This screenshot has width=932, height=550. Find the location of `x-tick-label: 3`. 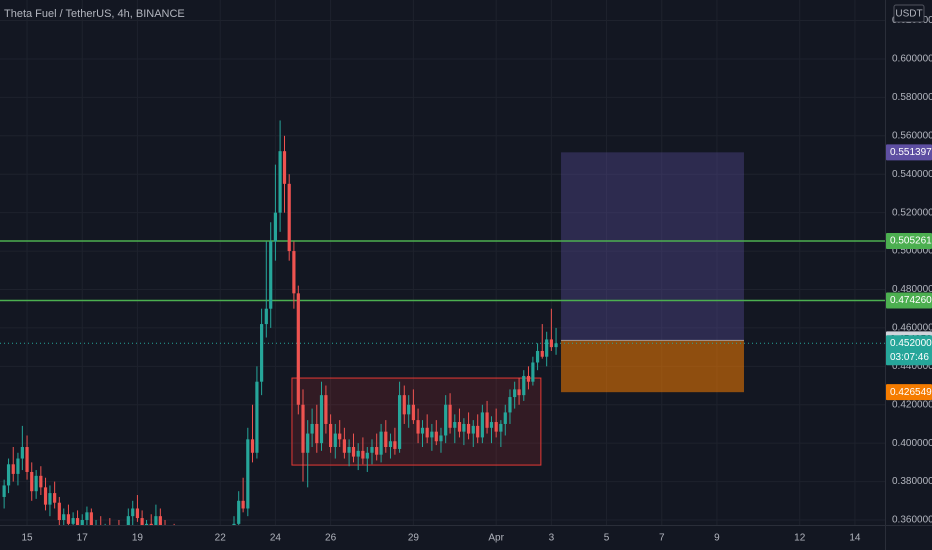

x-tick-label: 3 is located at coordinates (552, 538).